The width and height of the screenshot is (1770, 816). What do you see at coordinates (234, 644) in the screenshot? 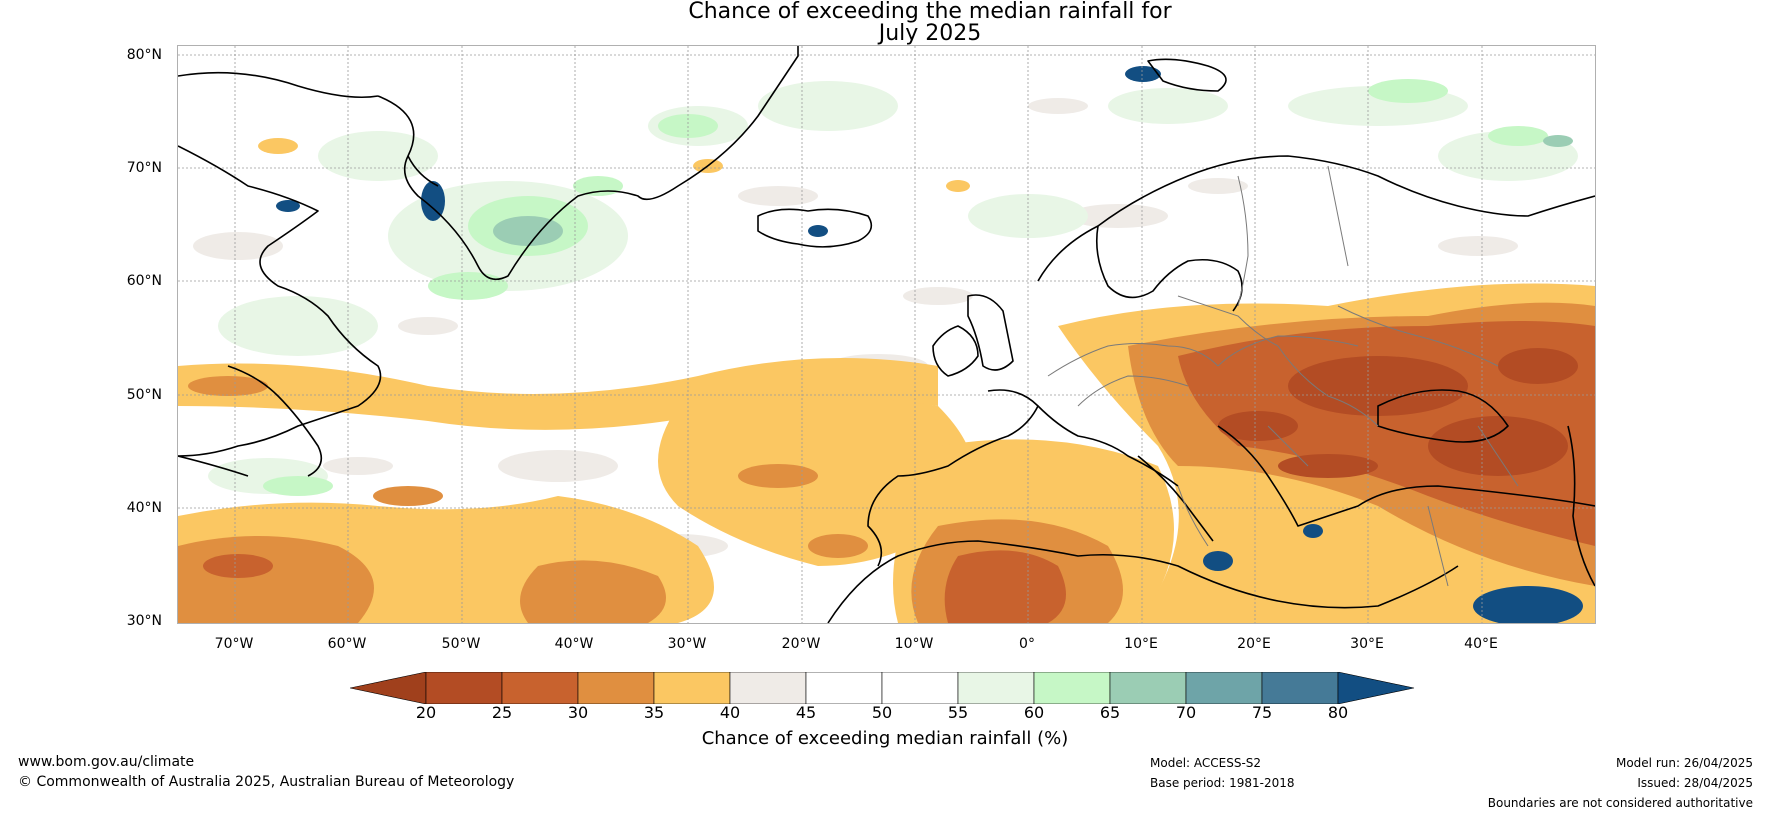
I see `lon-label-70w: 70°W` at bounding box center [234, 644].